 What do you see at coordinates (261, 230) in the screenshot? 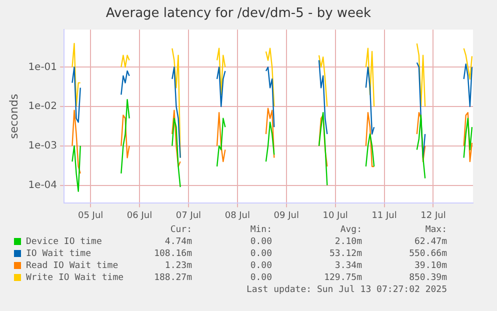
I see `text: Min:` at bounding box center [261, 230].